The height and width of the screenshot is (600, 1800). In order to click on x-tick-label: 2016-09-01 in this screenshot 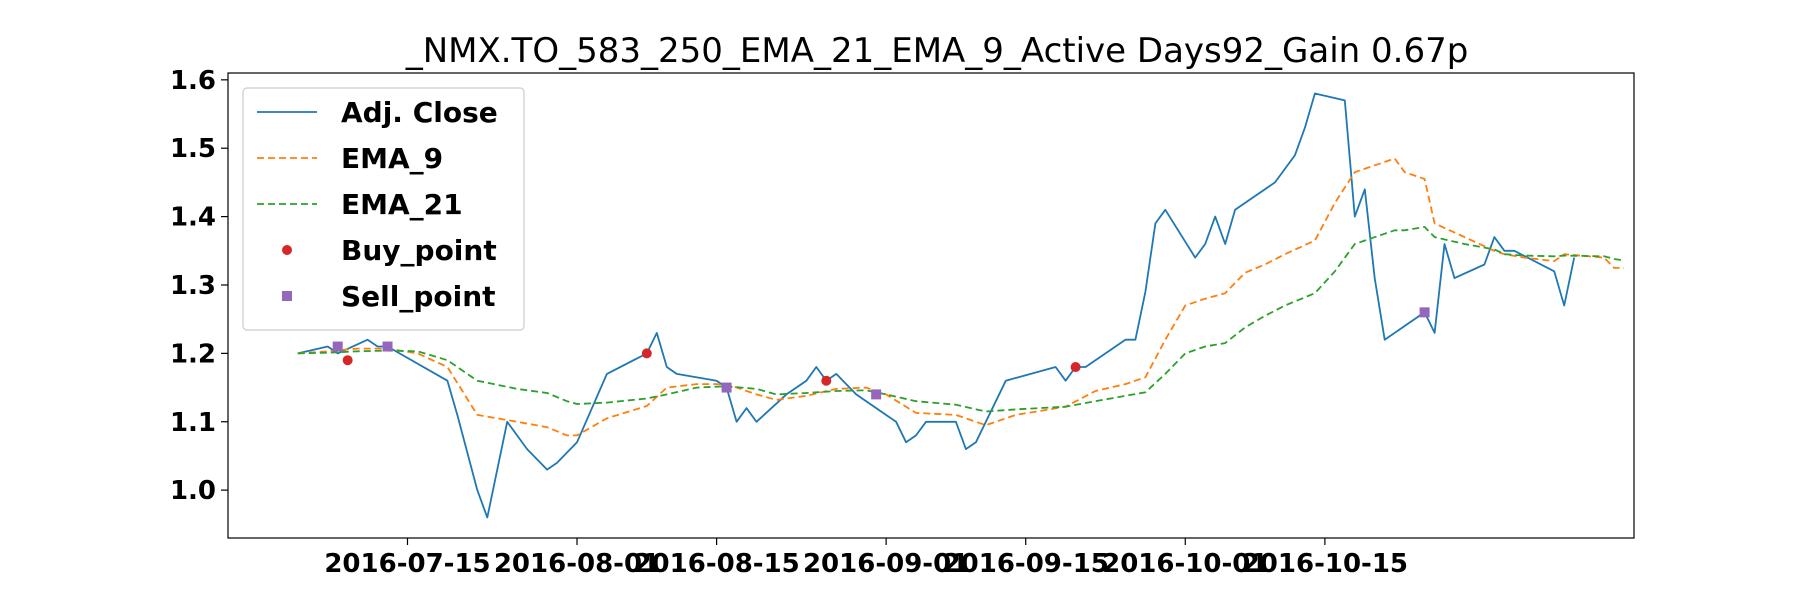, I will do `click(886, 564)`.